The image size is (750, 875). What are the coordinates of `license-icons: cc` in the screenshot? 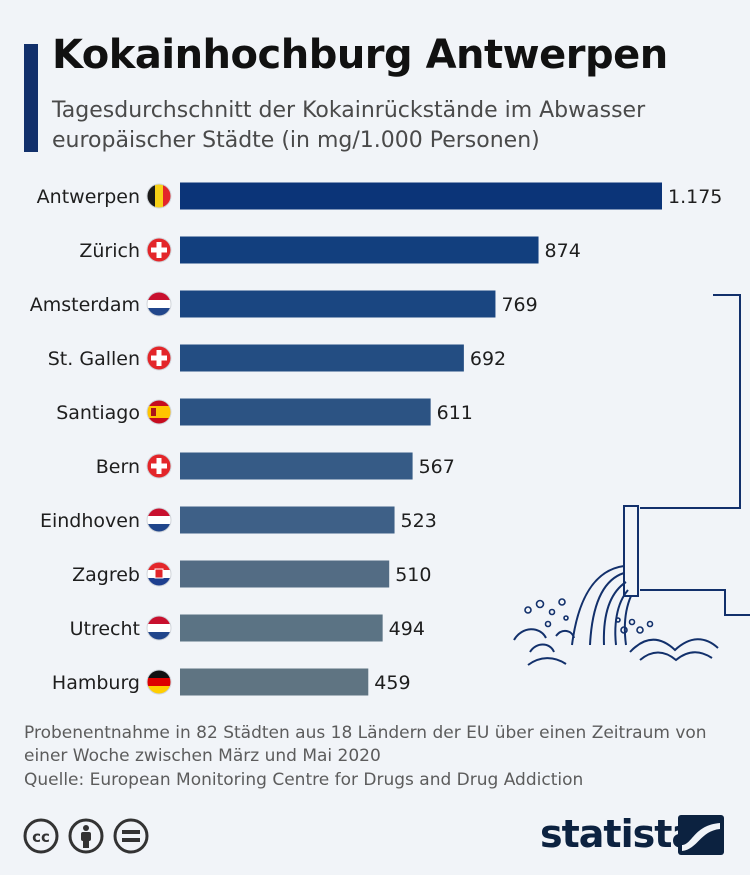 It's located at (92, 837).